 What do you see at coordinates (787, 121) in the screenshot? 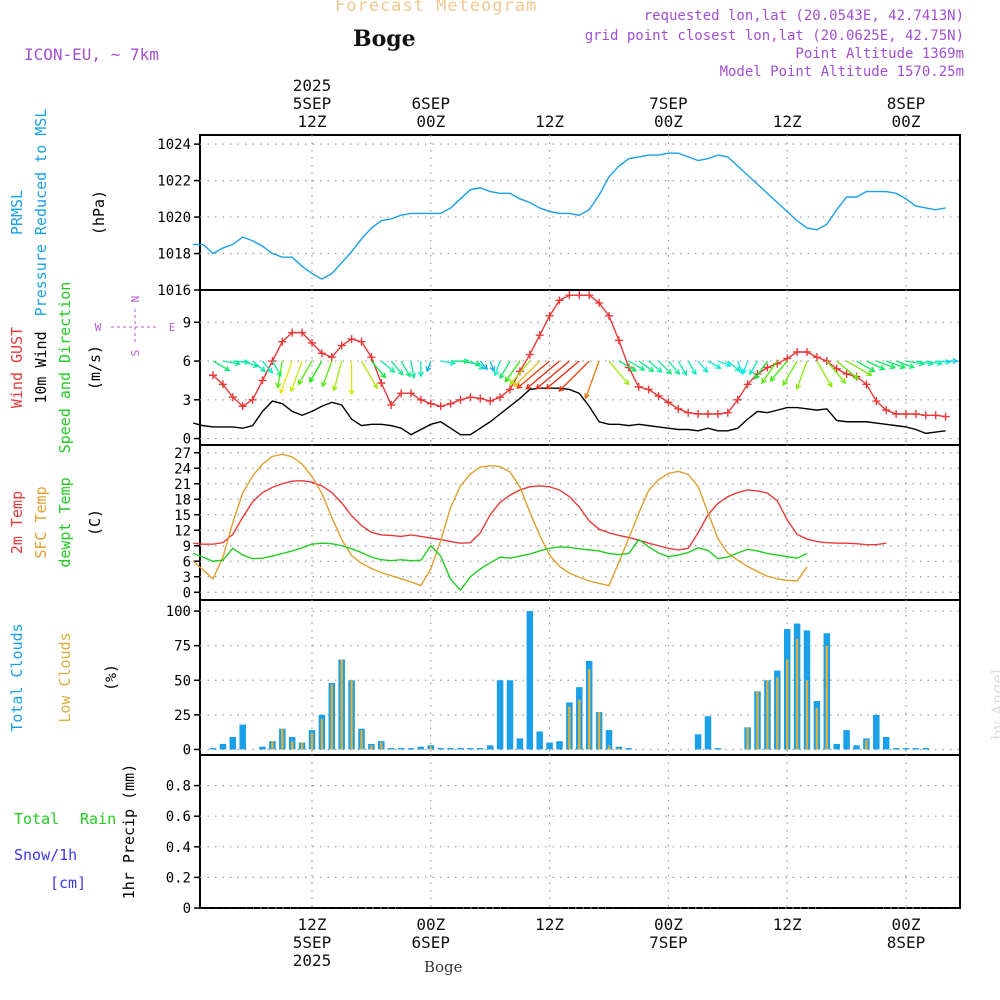
I see `top-time-label: 12Z` at bounding box center [787, 121].